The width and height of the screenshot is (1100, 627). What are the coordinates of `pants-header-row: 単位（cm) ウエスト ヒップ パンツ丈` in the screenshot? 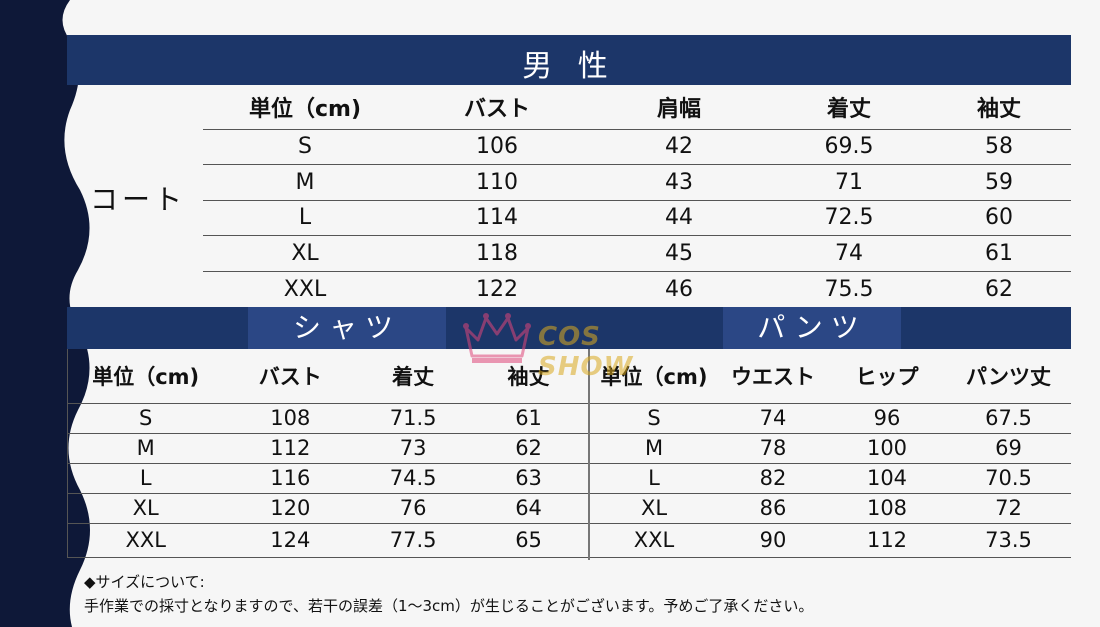 It's located at (830, 376).